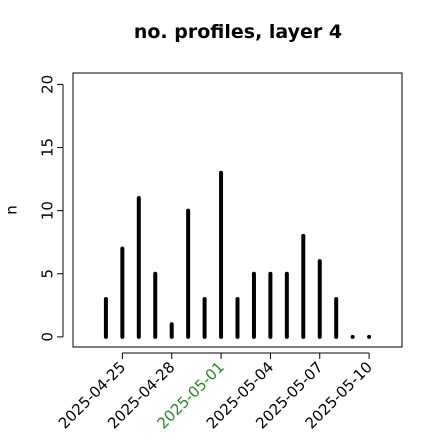 The height and width of the screenshot is (440, 440). What do you see at coordinates (48, 337) in the screenshot?
I see `y-tick-label: 0` at bounding box center [48, 337].